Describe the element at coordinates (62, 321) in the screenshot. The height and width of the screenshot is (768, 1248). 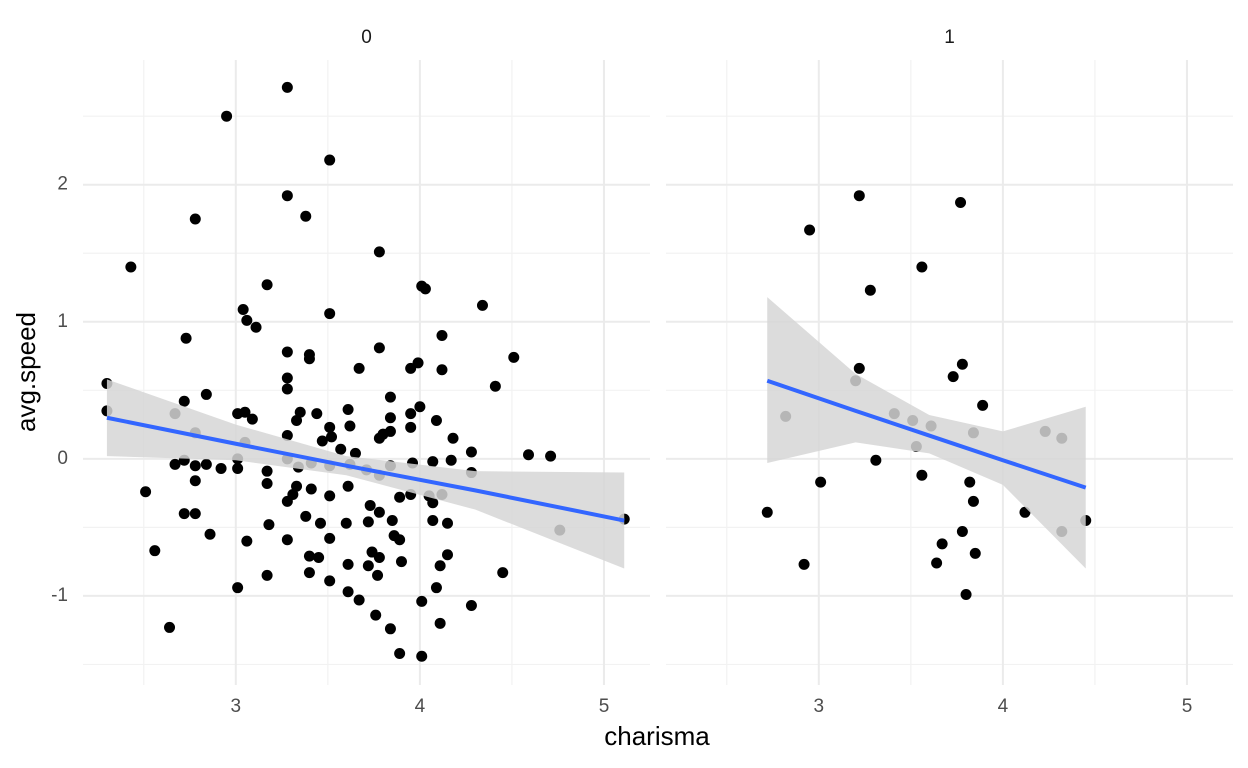
I see `y-tick-label: 1` at that location.